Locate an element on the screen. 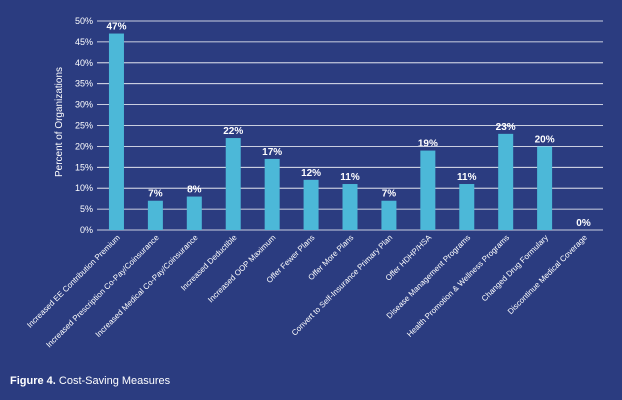 The width and height of the screenshot is (622, 400). y-tick-label: 50% is located at coordinates (84, 21).